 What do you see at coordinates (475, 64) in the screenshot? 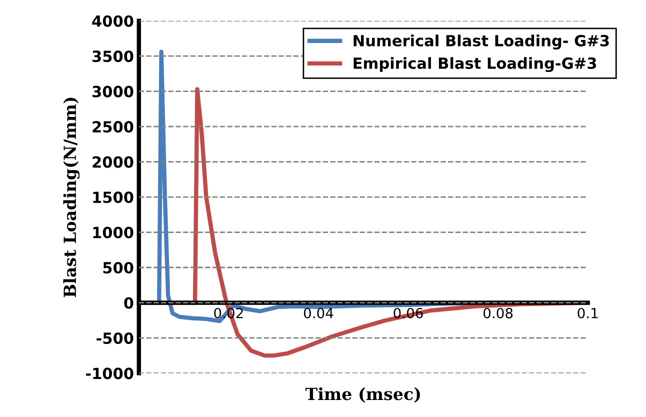
I see `legend-label: Empirical Blast Loading-G#3` at bounding box center [475, 64].